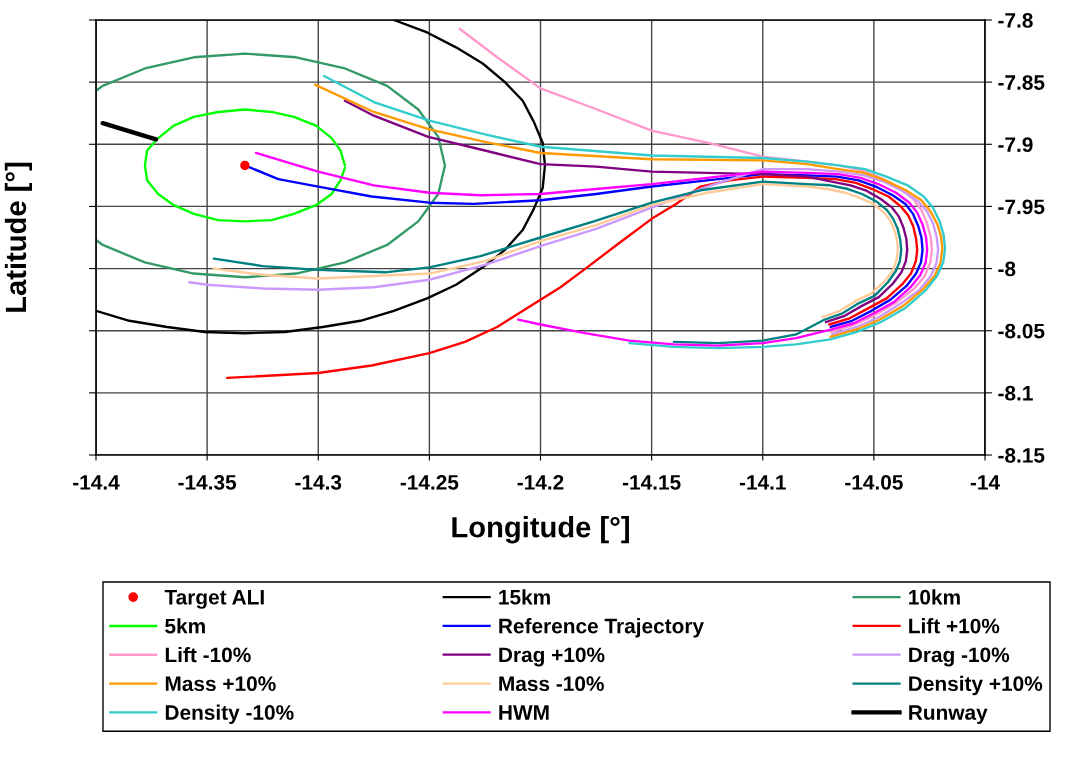  Describe the element at coordinates (185, 626) in the screenshot. I see `legend-label: 5km` at that location.